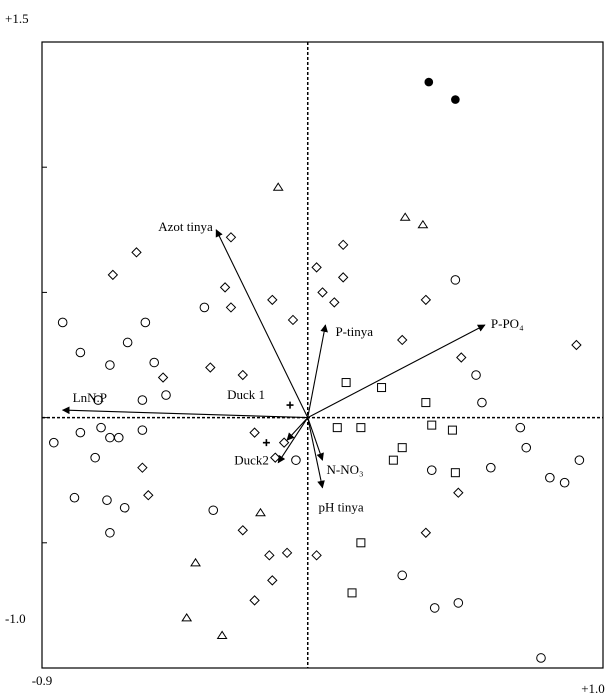 This screenshot has width=616, height=700. Describe the element at coordinates (341, 507) in the screenshot. I see `vector-label: pH tinya` at that location.